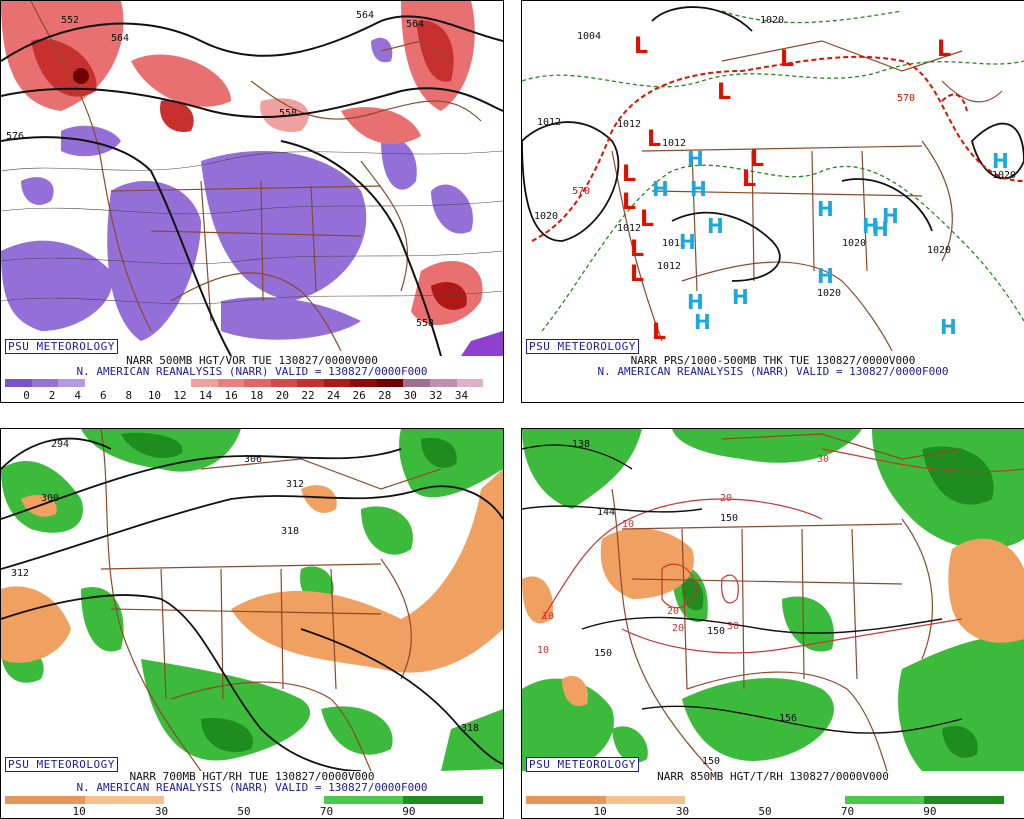 This screenshot has height=819, width=1024. Describe the element at coordinates (930, 811) in the screenshot. I see `colorbar-tick-label: 90` at that location.